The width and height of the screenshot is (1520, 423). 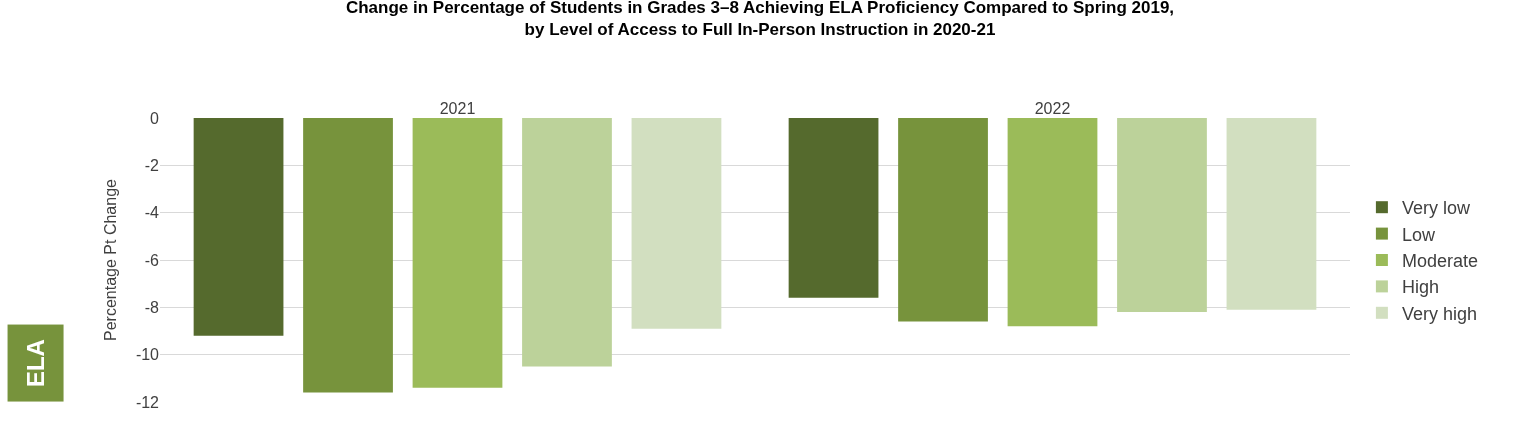 What do you see at coordinates (152, 213) in the screenshot?
I see `y-tick-label: -4` at bounding box center [152, 213].